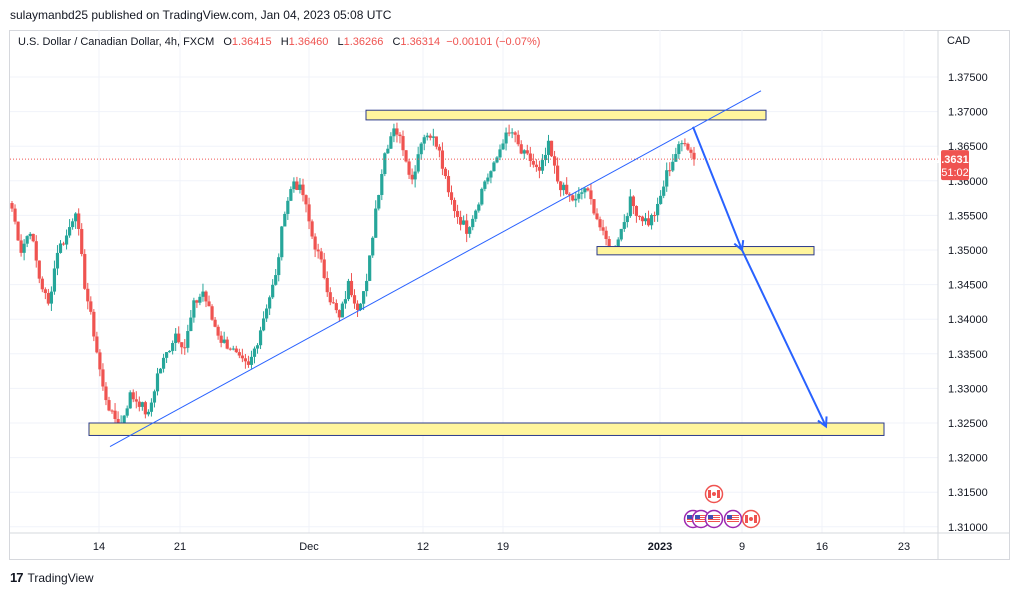  I want to click on symbol-title: U.S. Dollar / Canadian Dollar, 4h, FXCM, so click(116, 42).